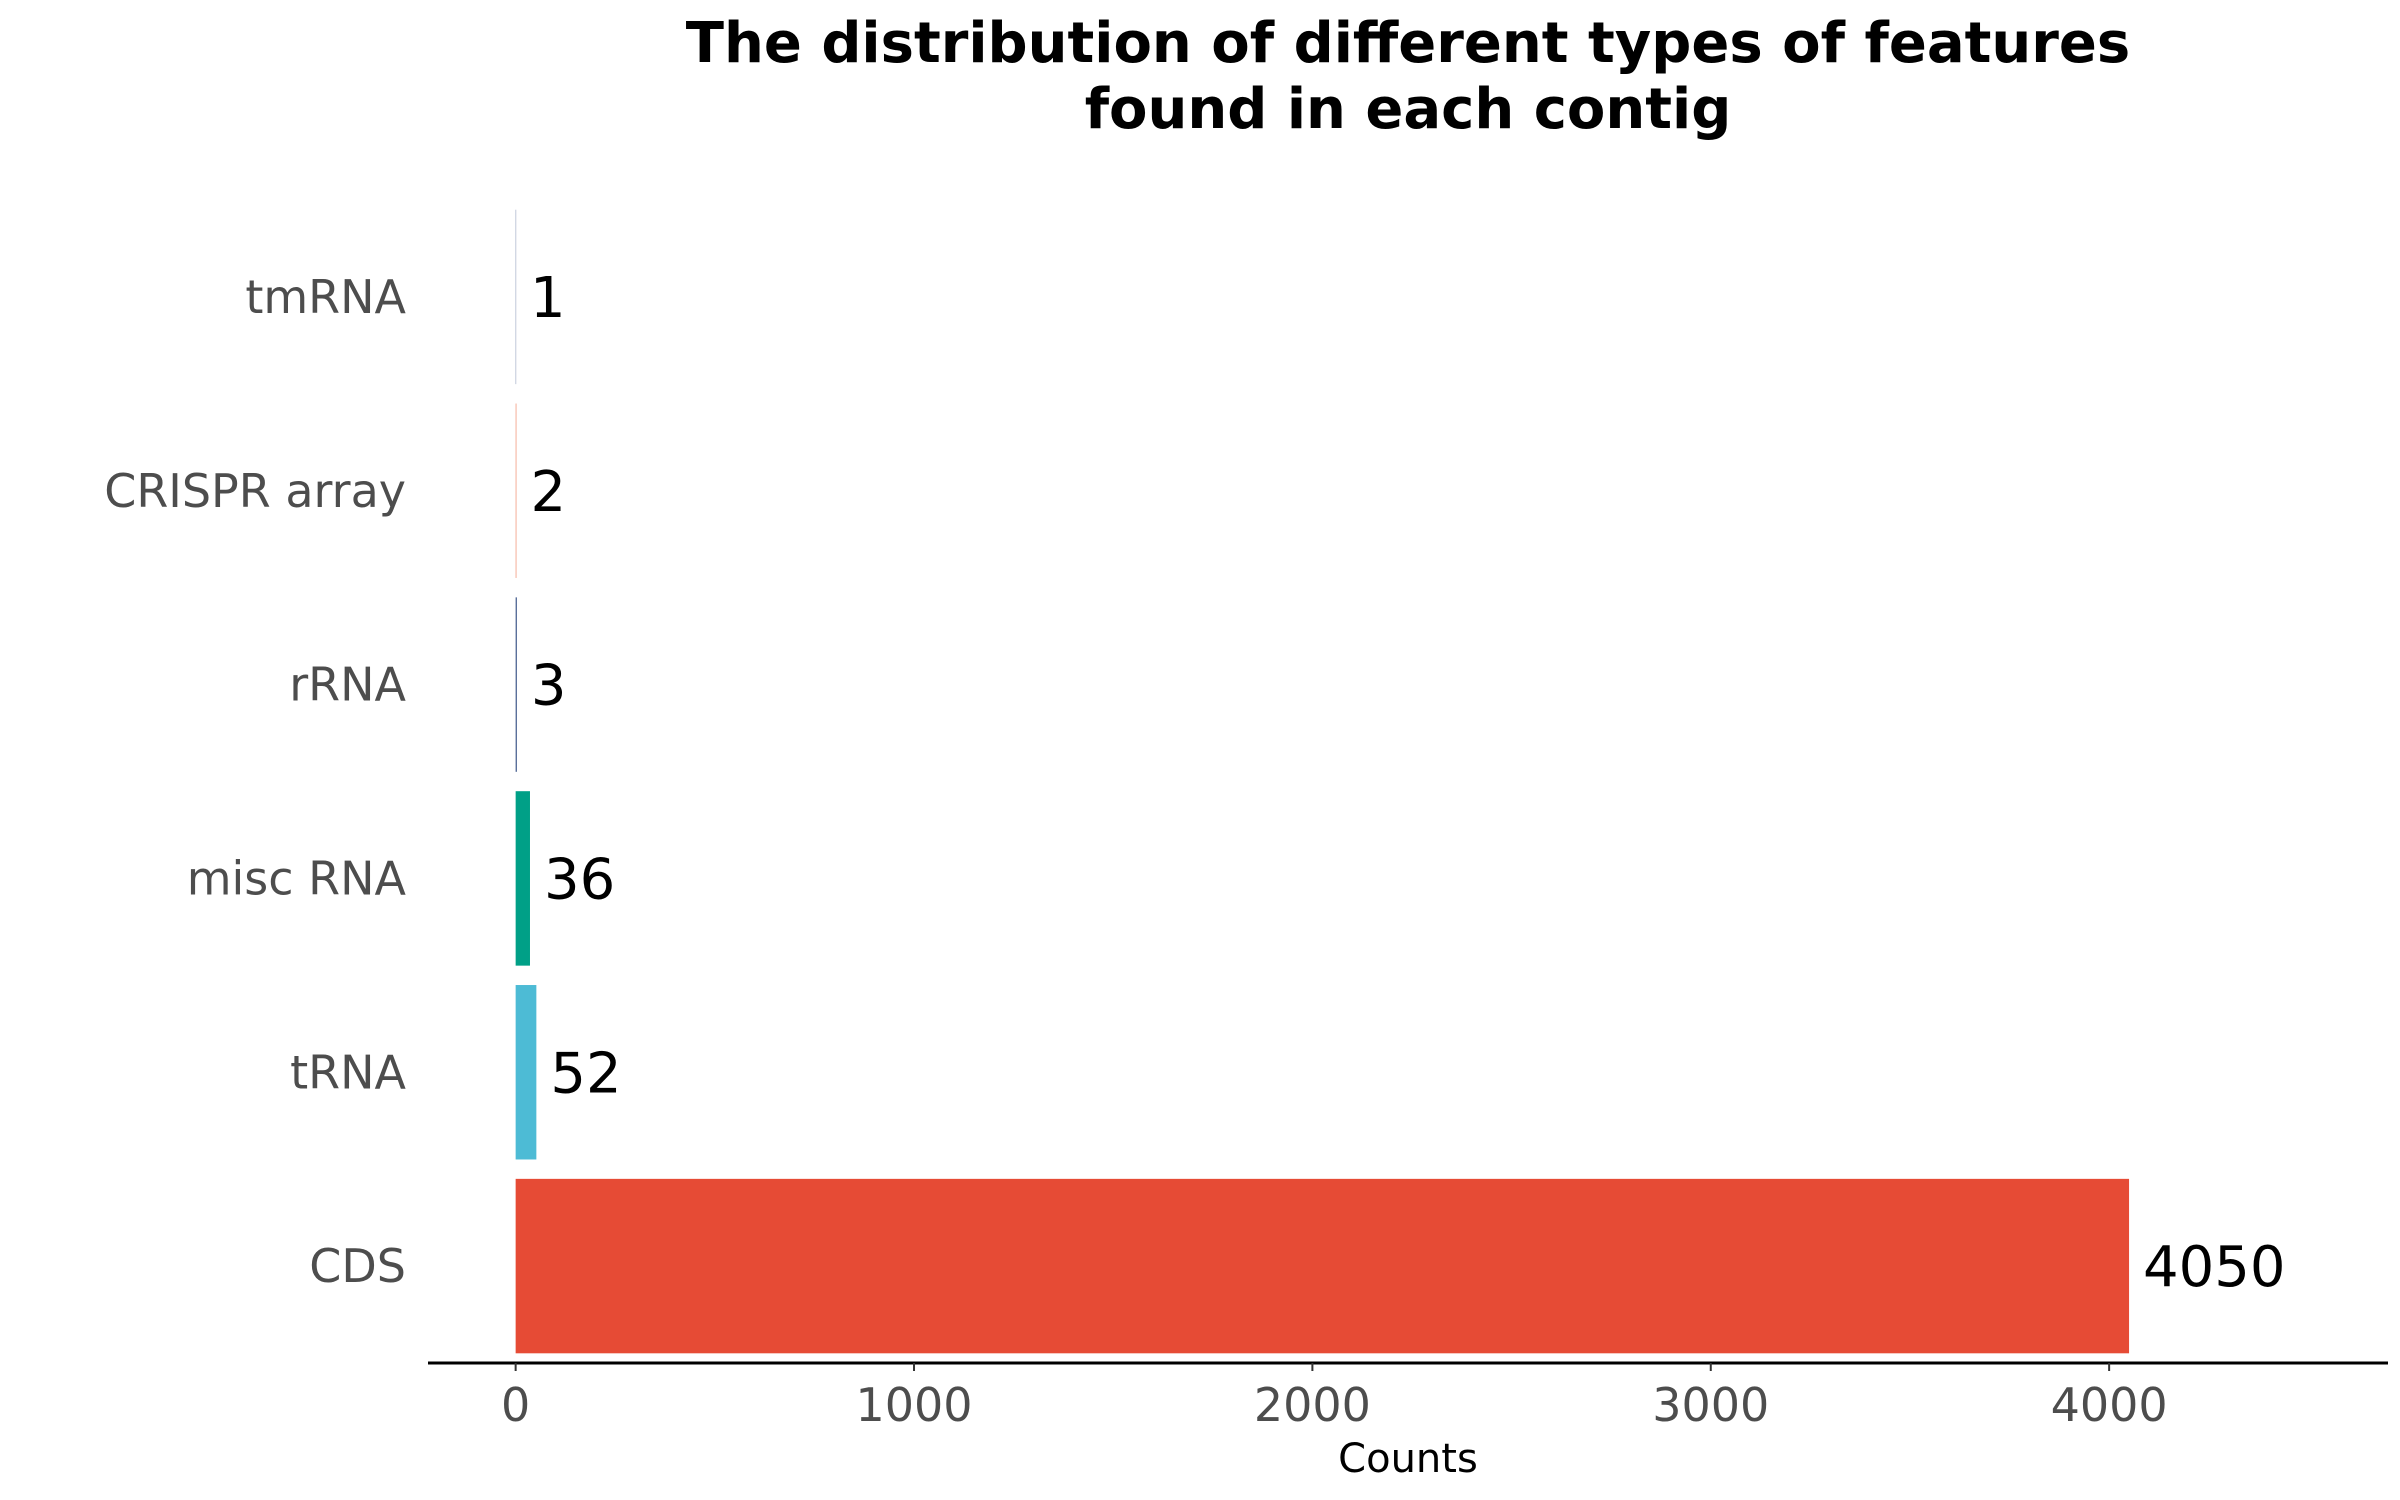  Describe the element at coordinates (1710, 1405) in the screenshot. I see `x-tick-label-3000: 3000` at that location.